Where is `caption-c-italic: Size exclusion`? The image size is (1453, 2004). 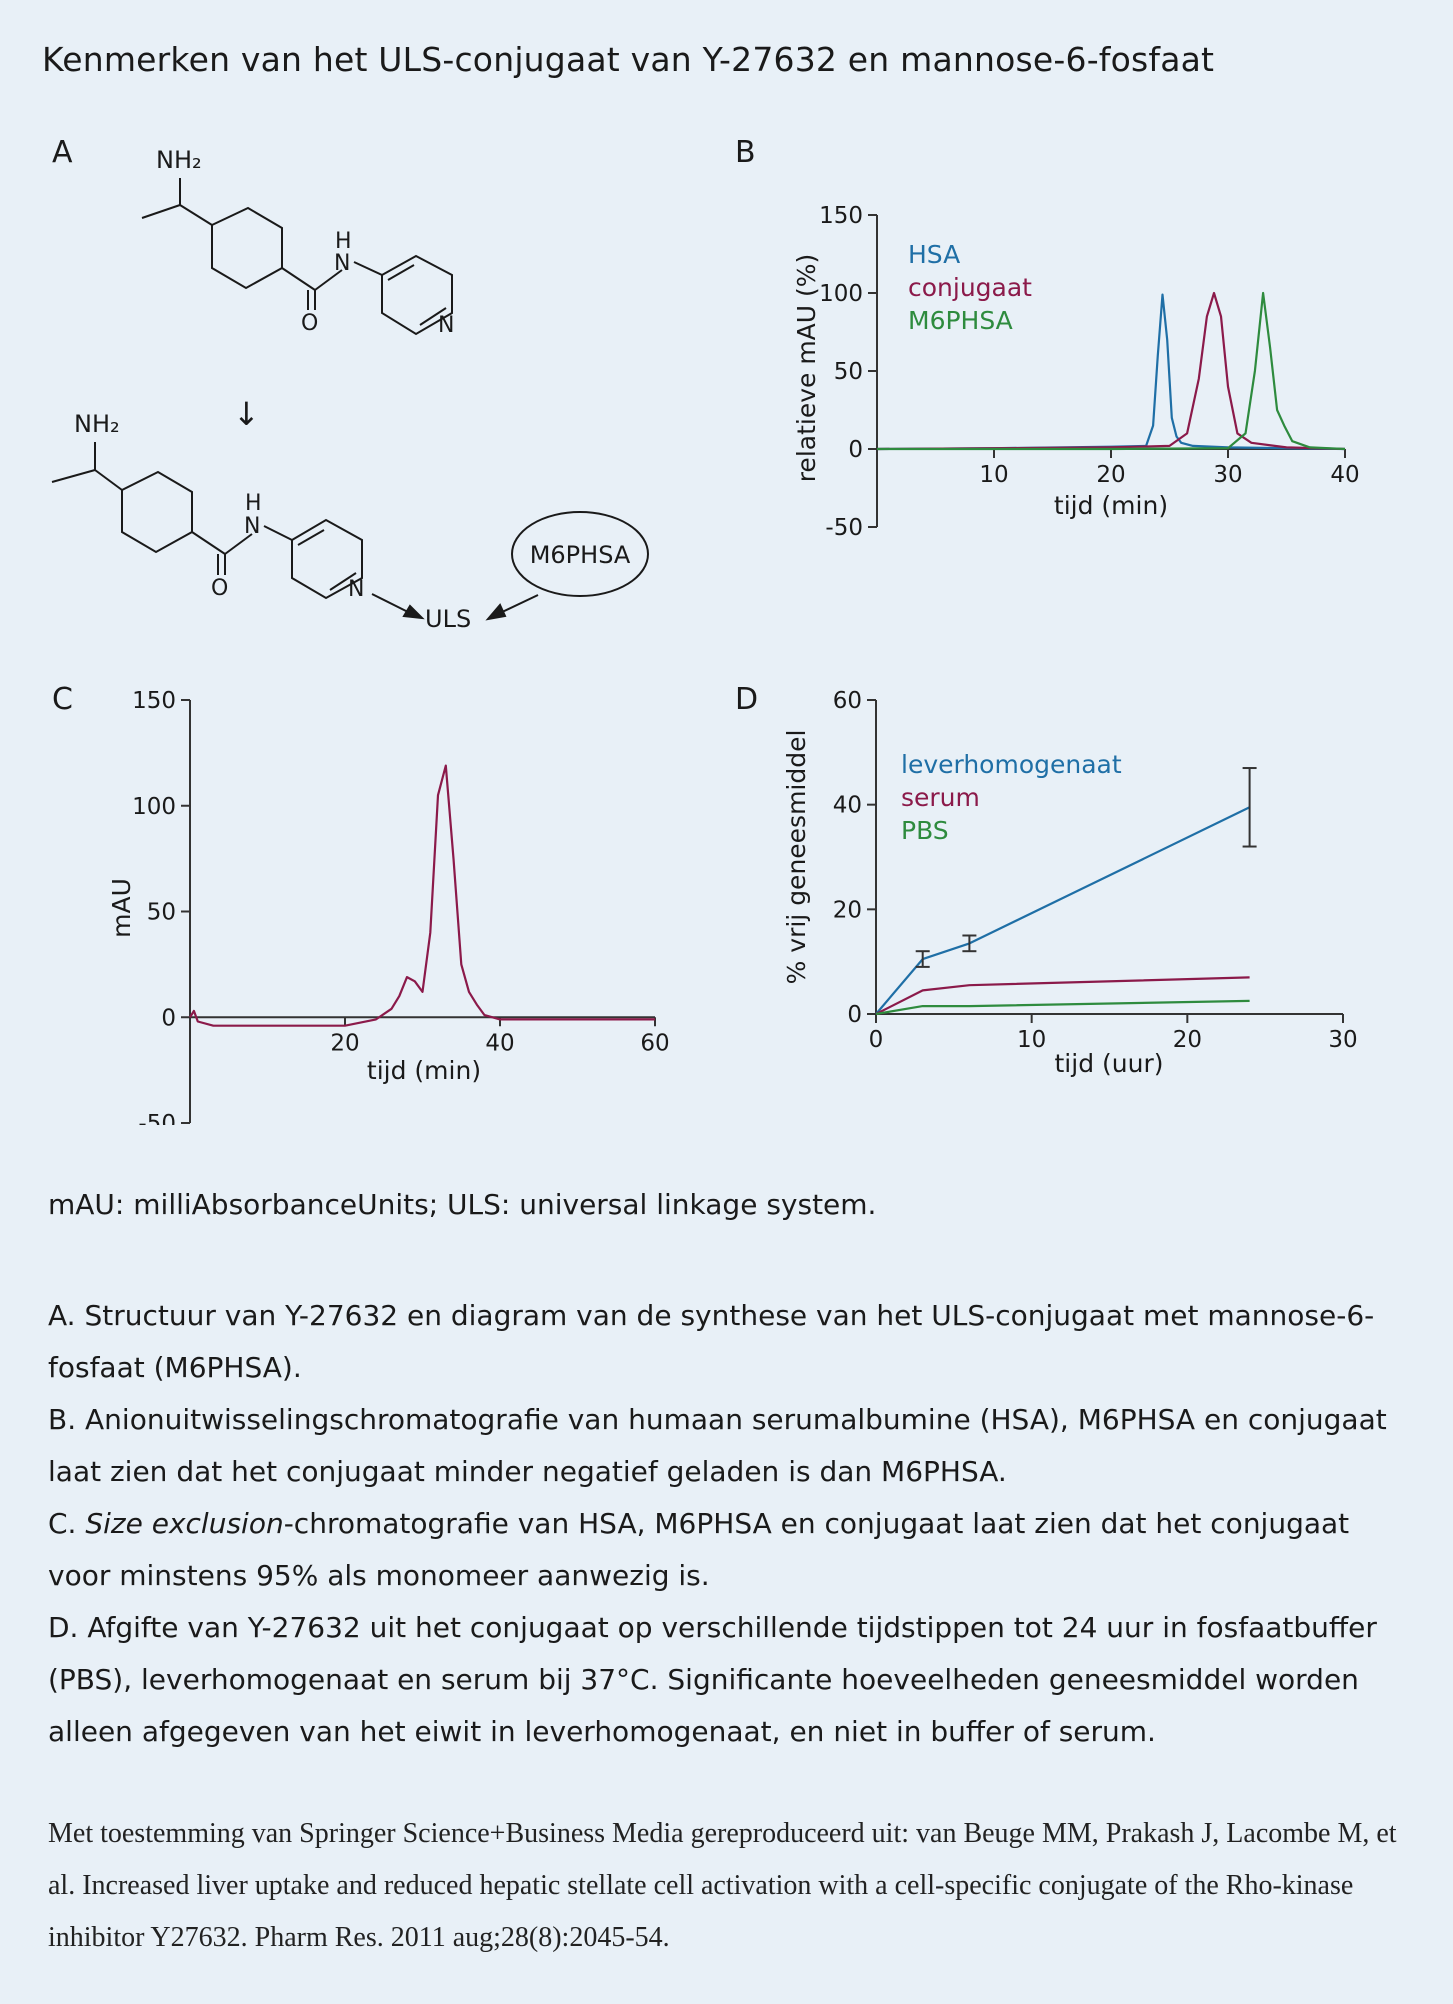
caption-c-italic: Size exclusion is located at coordinates (184, 1523).